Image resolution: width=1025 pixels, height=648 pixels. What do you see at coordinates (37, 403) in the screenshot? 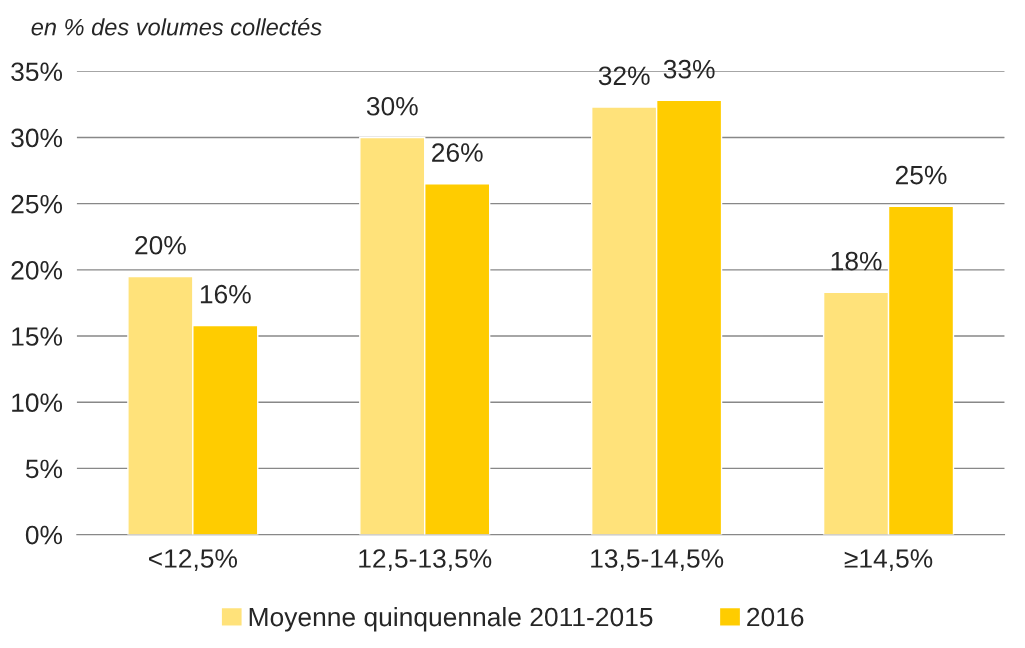
I see `y-tick-label: 10%` at bounding box center [37, 403].